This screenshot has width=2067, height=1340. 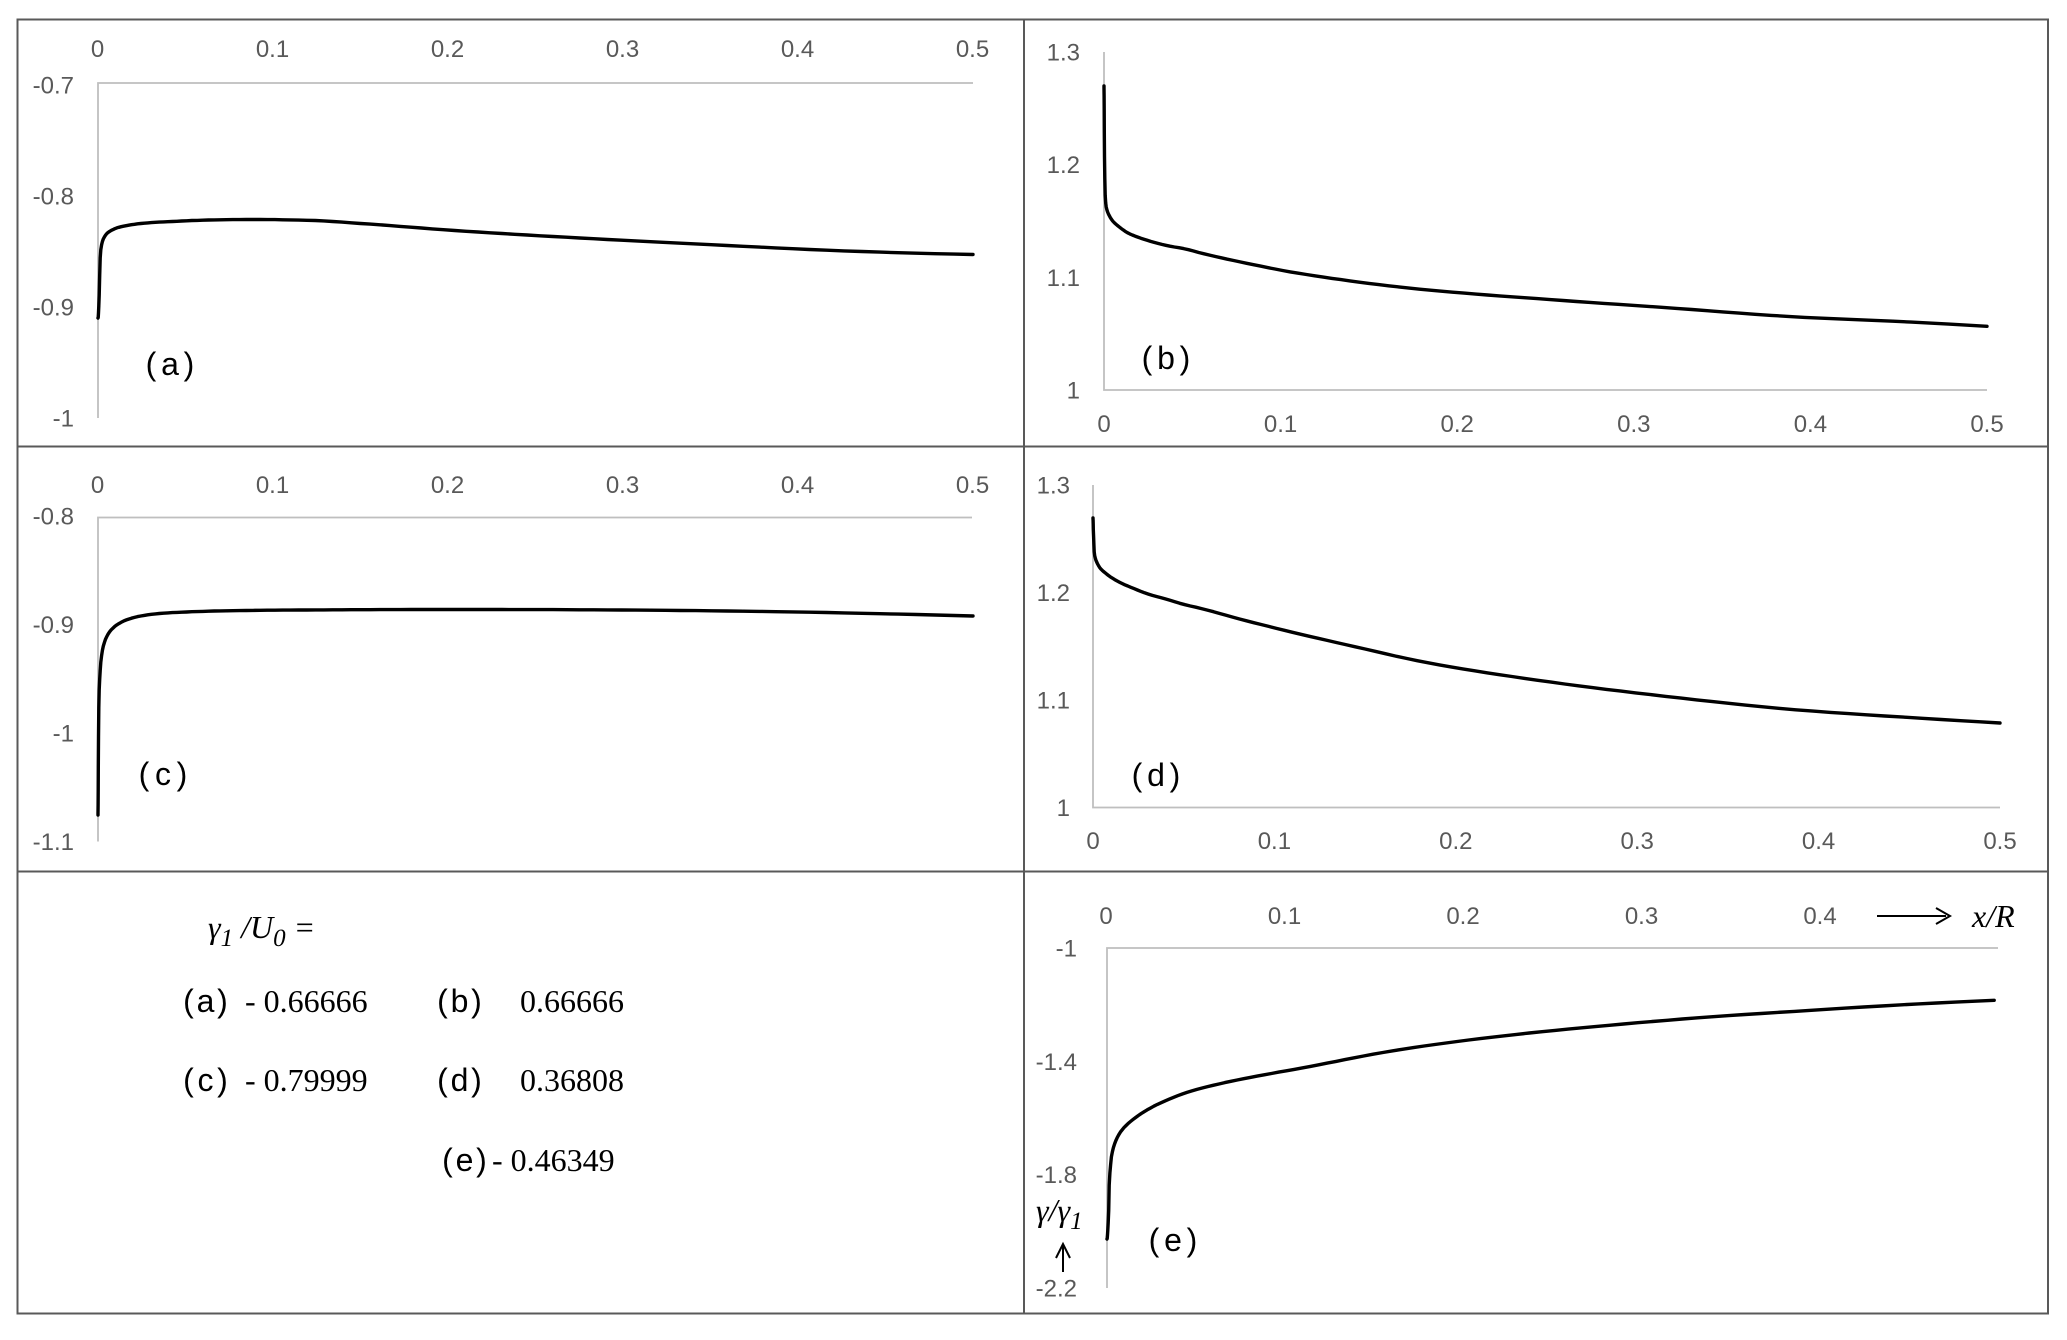 What do you see at coordinates (1056, 1175) in the screenshot?
I see `svg-text: -1.8` at bounding box center [1056, 1175].